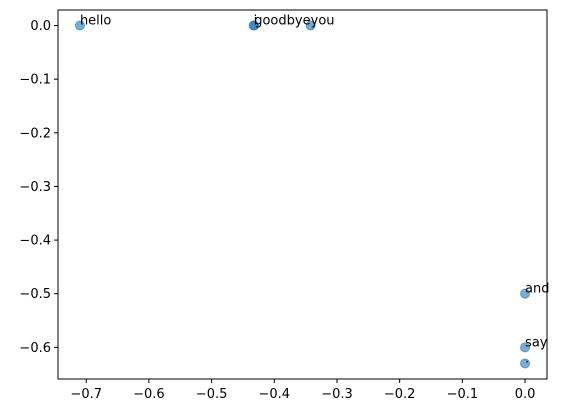  What do you see at coordinates (536, 342) in the screenshot?
I see `point-label: say` at bounding box center [536, 342].